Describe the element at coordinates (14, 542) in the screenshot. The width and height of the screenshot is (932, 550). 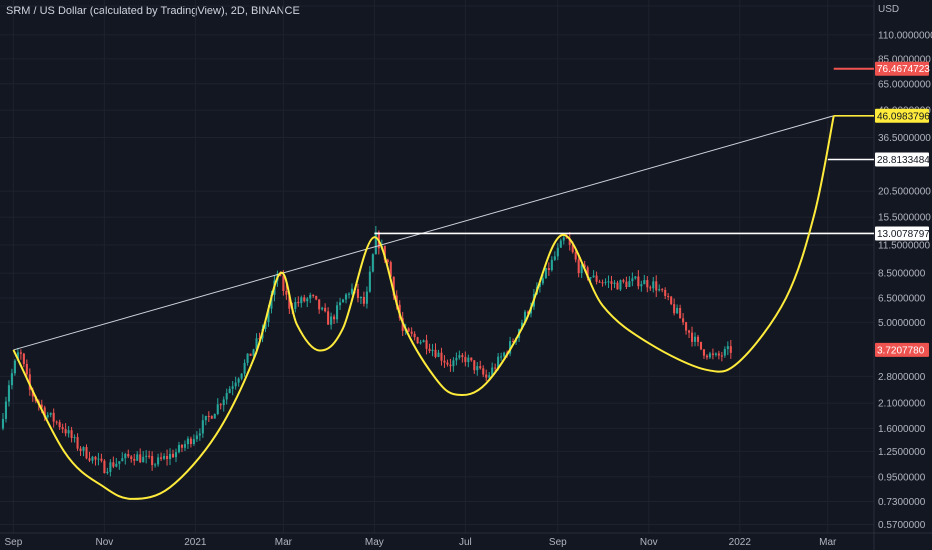
I see `x-tick-label: Sep` at that location.